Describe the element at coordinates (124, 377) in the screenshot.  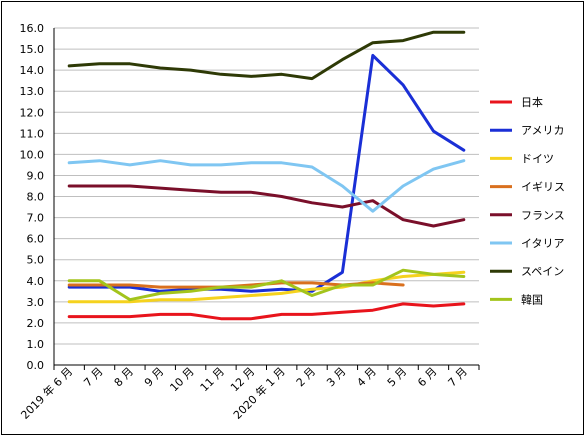
I see `x-tick-label: 8 月` at that location.